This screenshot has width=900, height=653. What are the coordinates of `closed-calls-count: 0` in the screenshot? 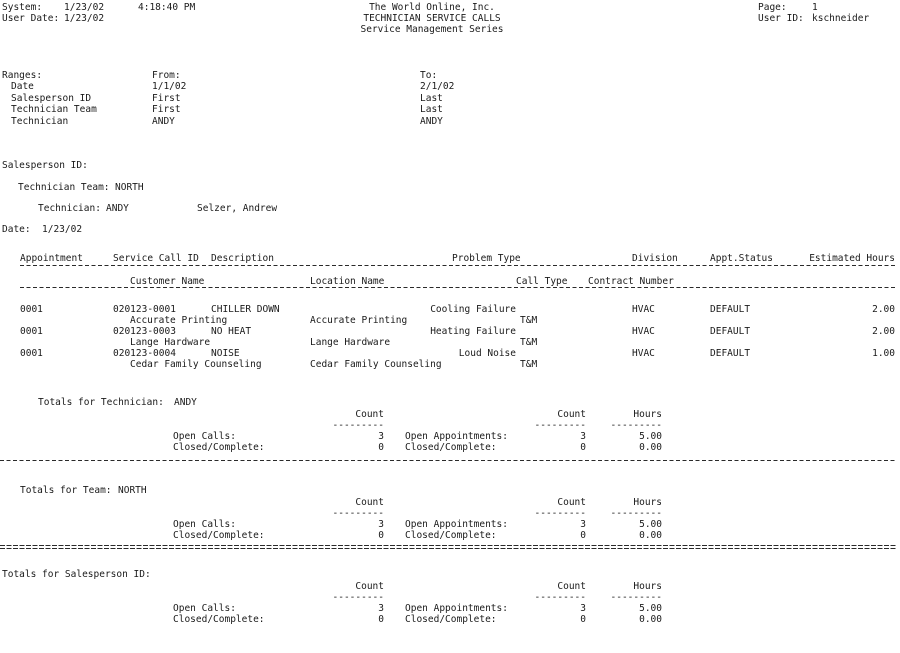 It's located at (381, 619).